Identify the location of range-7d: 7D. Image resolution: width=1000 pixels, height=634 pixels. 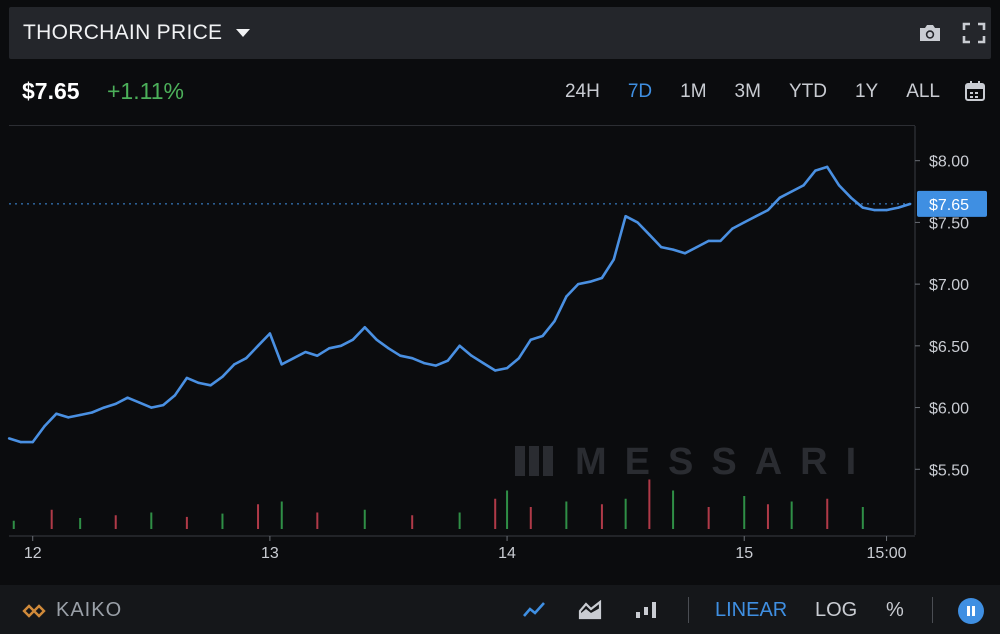
(640, 91).